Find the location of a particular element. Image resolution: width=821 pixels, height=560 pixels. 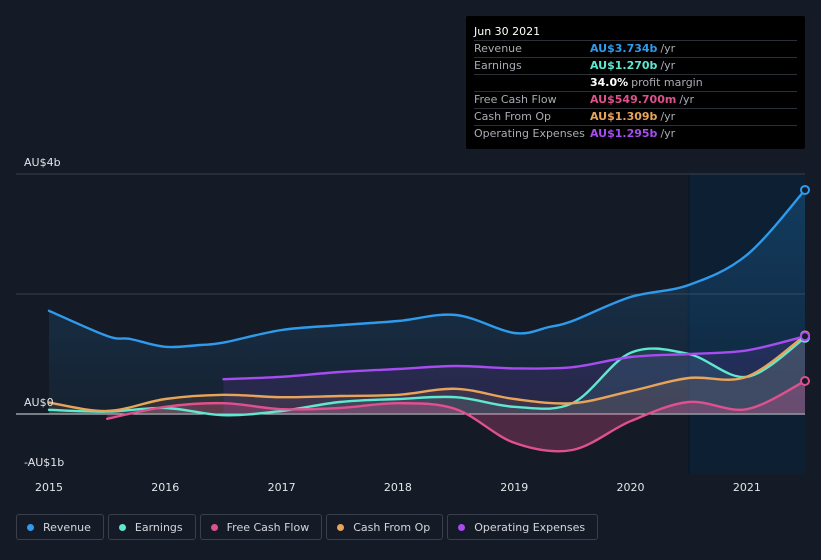

tooltip-row-value: 34.0% is located at coordinates (609, 82).